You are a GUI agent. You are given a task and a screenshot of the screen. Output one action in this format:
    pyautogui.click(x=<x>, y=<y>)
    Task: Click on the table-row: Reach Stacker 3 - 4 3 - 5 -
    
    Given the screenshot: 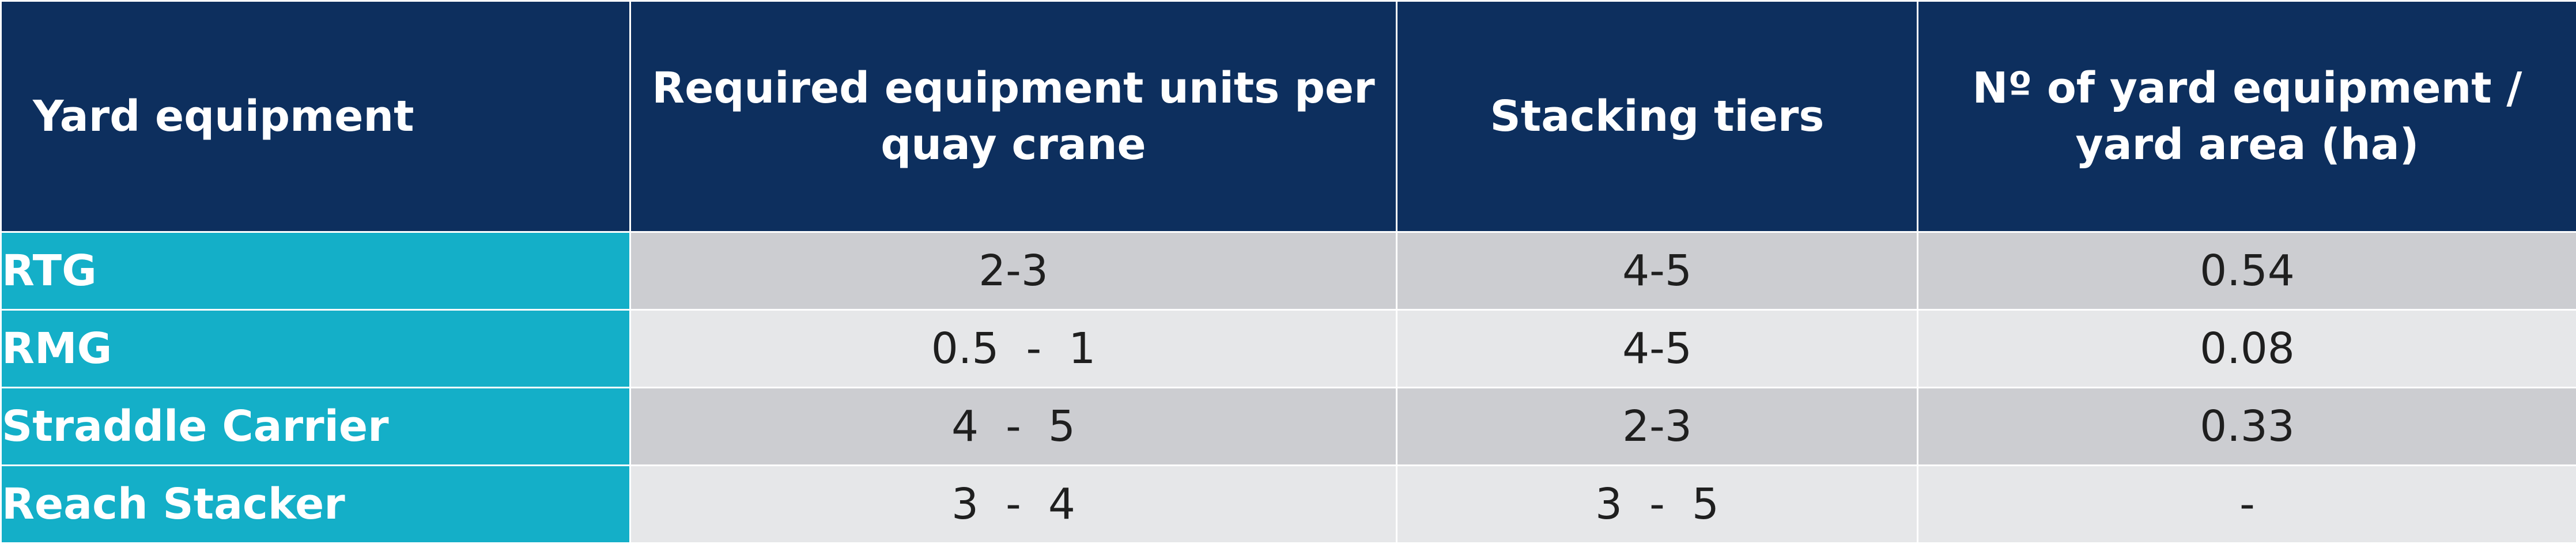 What is the action you would take?
    pyautogui.click(x=1288, y=505)
    